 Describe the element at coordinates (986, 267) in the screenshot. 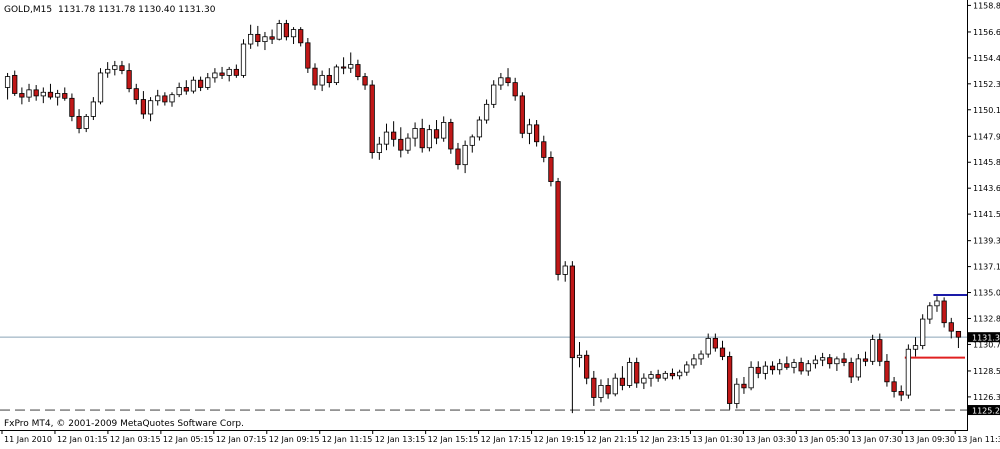

I see `price-tick-label: 1137.15` at that location.